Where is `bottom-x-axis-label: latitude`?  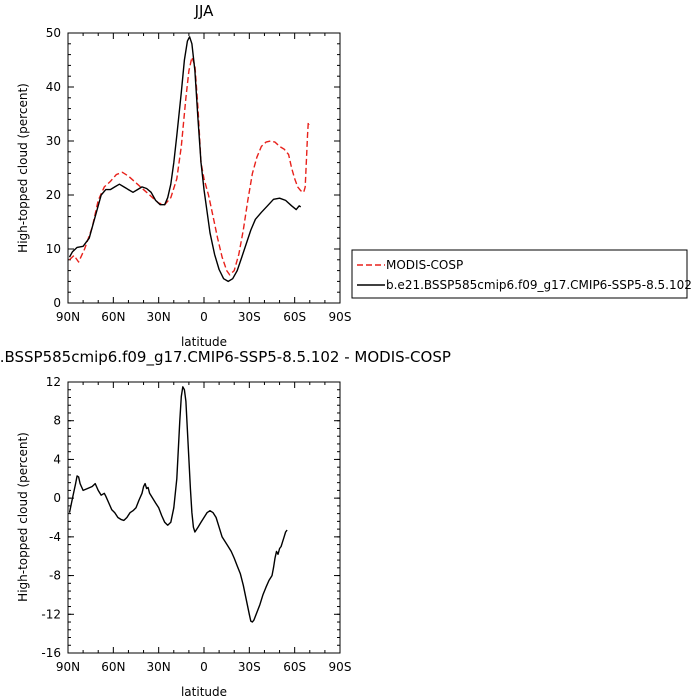 bottom-x-axis-label: latitude is located at coordinates (204, 692).